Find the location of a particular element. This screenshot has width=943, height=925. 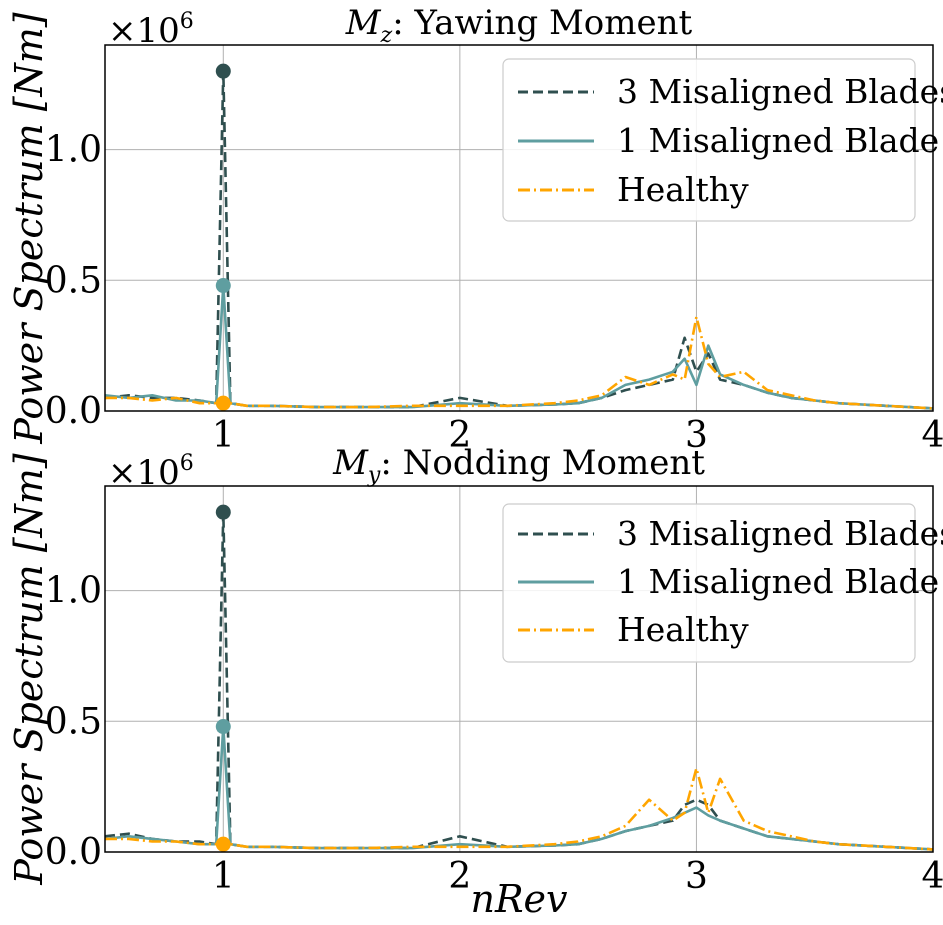

title-subscript: z is located at coordinates (386, 35).